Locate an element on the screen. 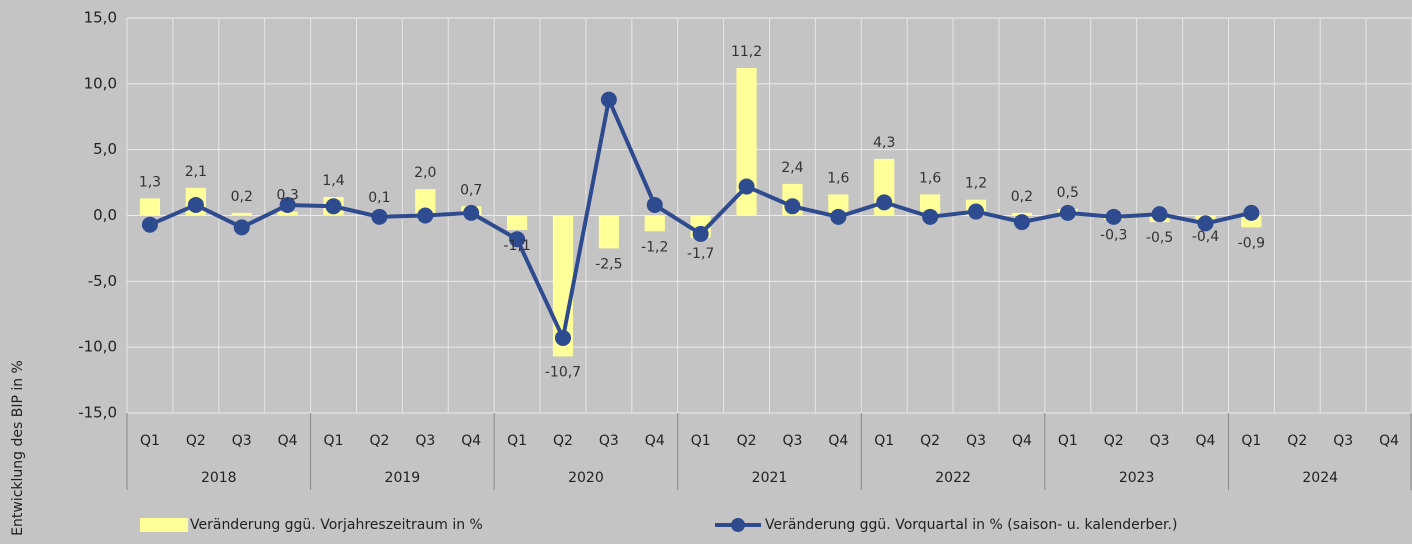 This screenshot has width=1412, height=544. x-group-label: 2022 is located at coordinates (953, 478).